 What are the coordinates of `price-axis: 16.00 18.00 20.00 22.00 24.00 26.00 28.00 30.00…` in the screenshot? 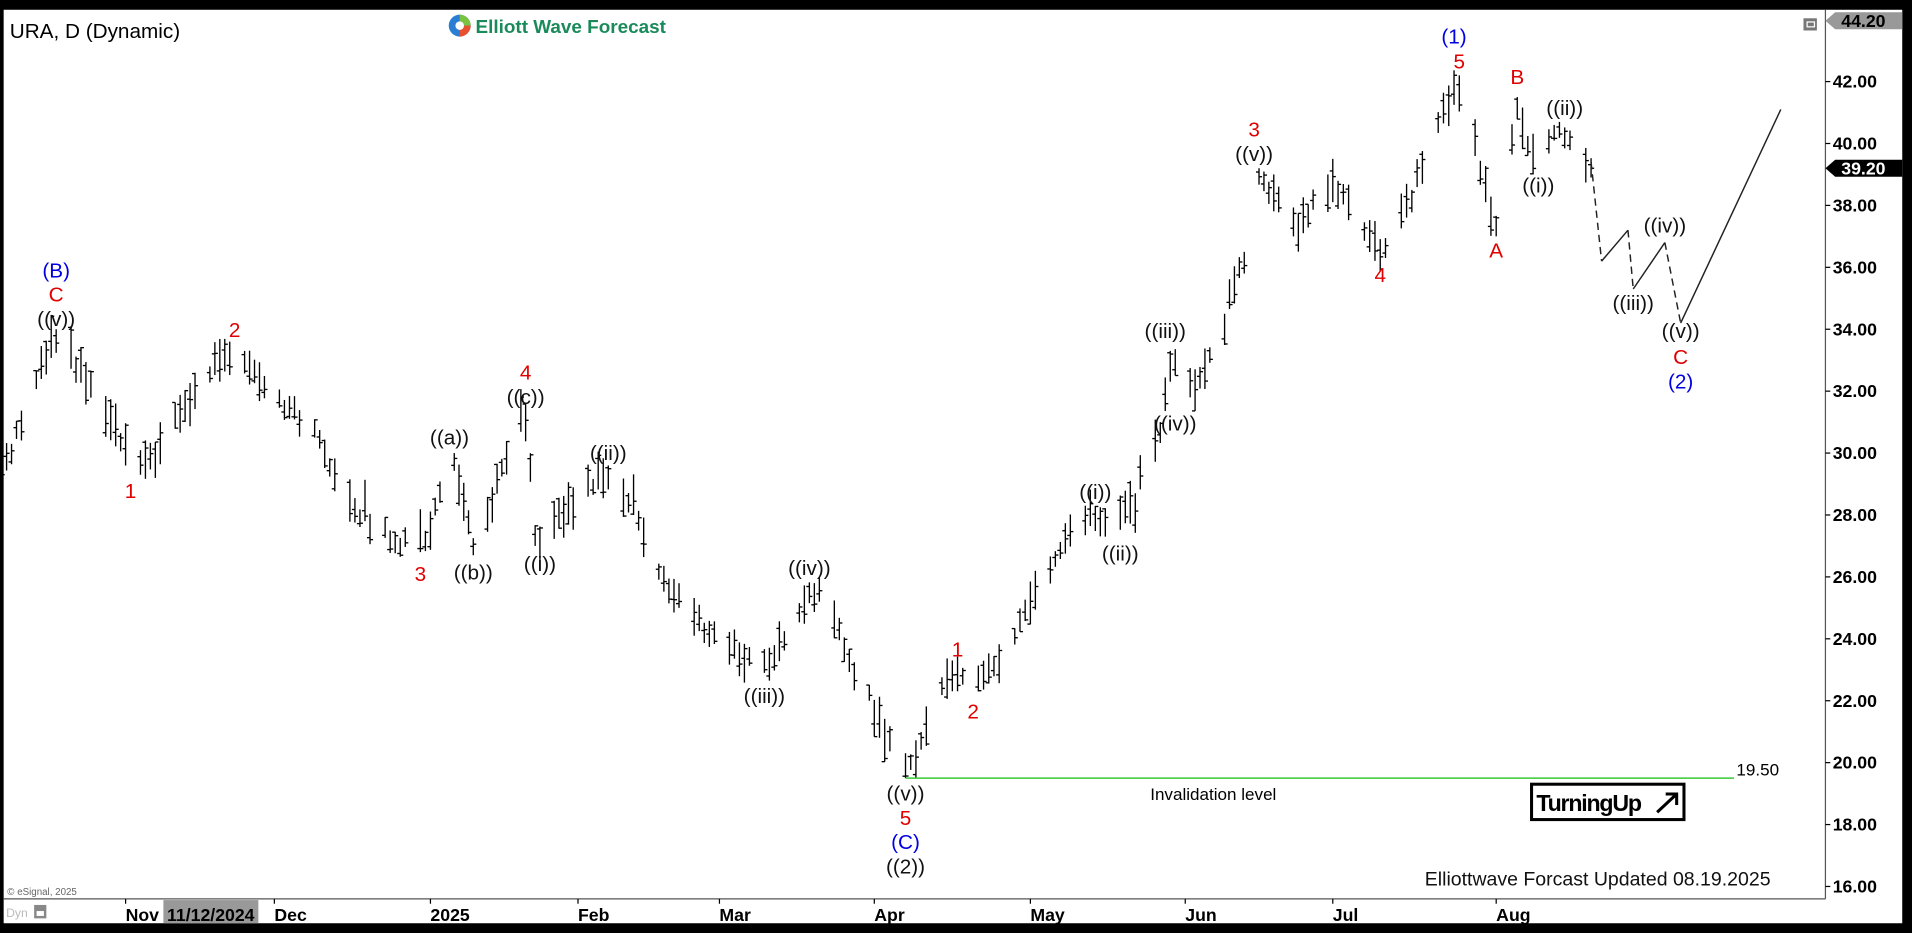 It's located at (1864, 454).